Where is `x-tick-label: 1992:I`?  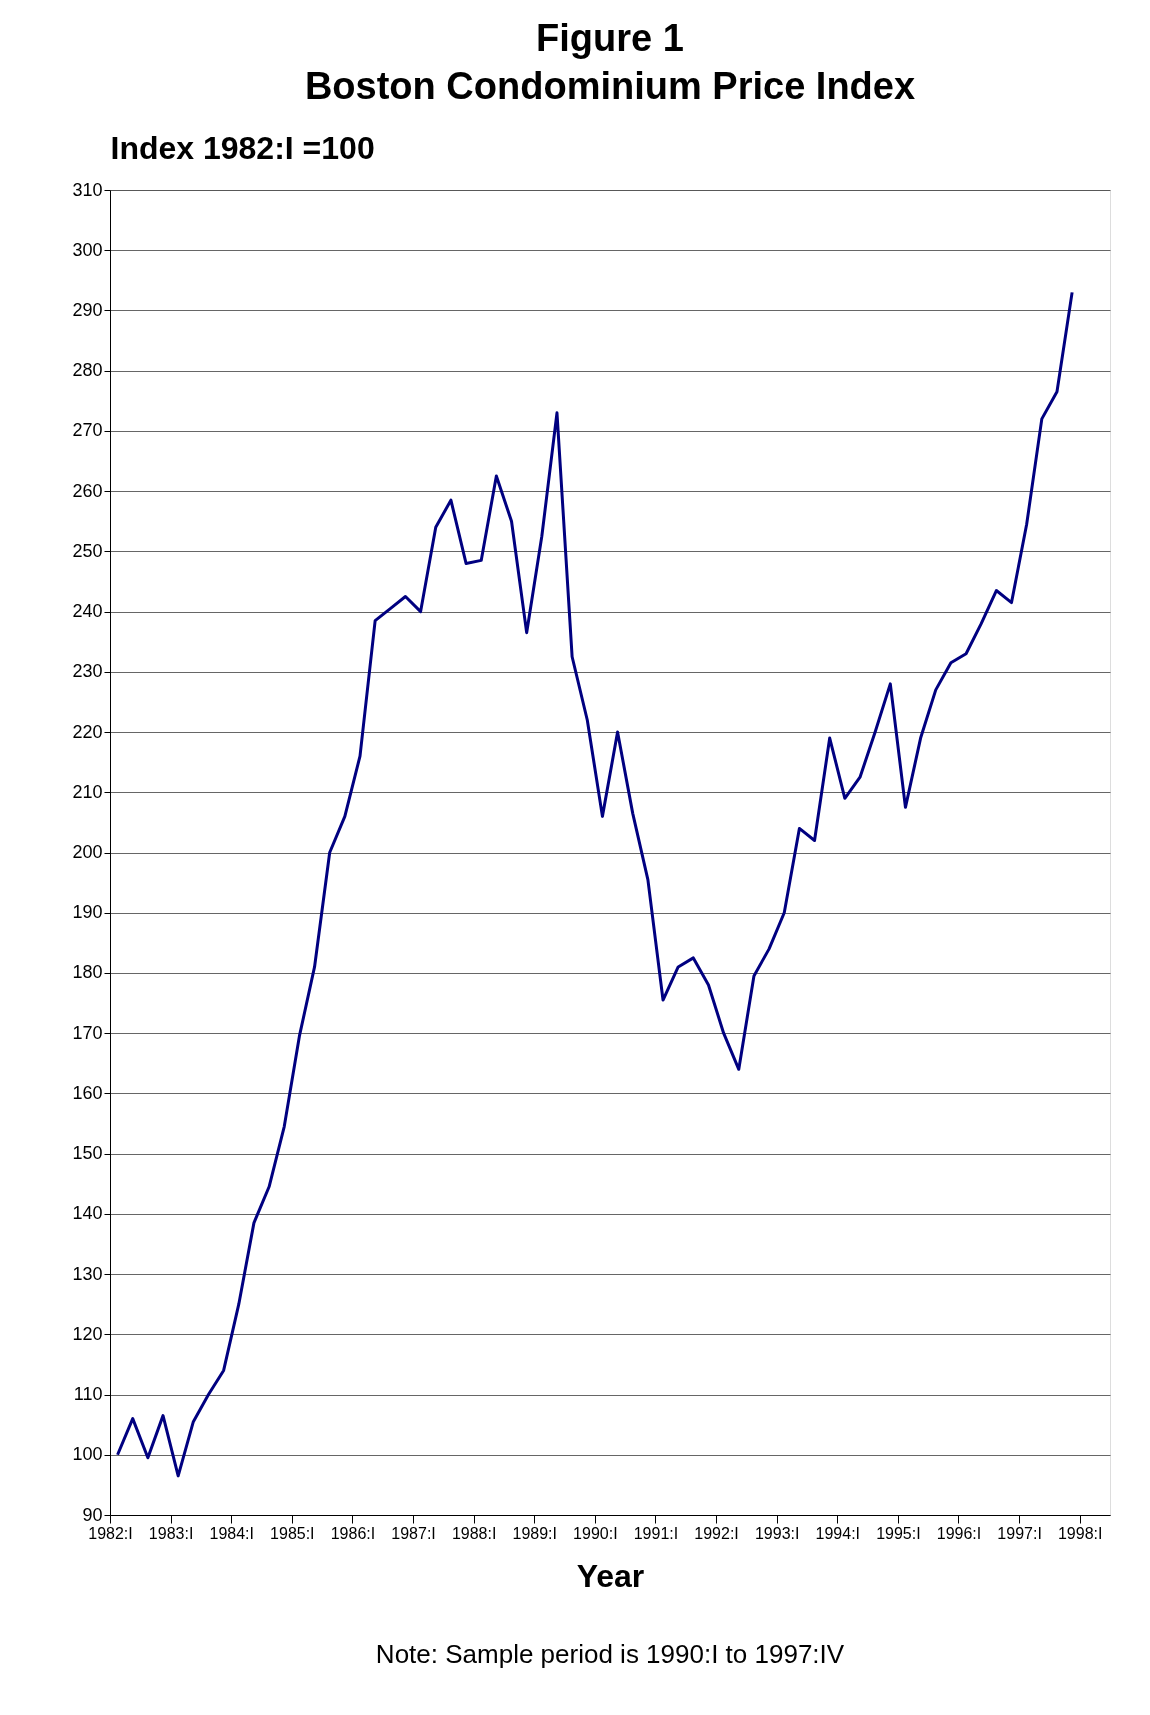 x-tick-label: 1992:I is located at coordinates (716, 1533).